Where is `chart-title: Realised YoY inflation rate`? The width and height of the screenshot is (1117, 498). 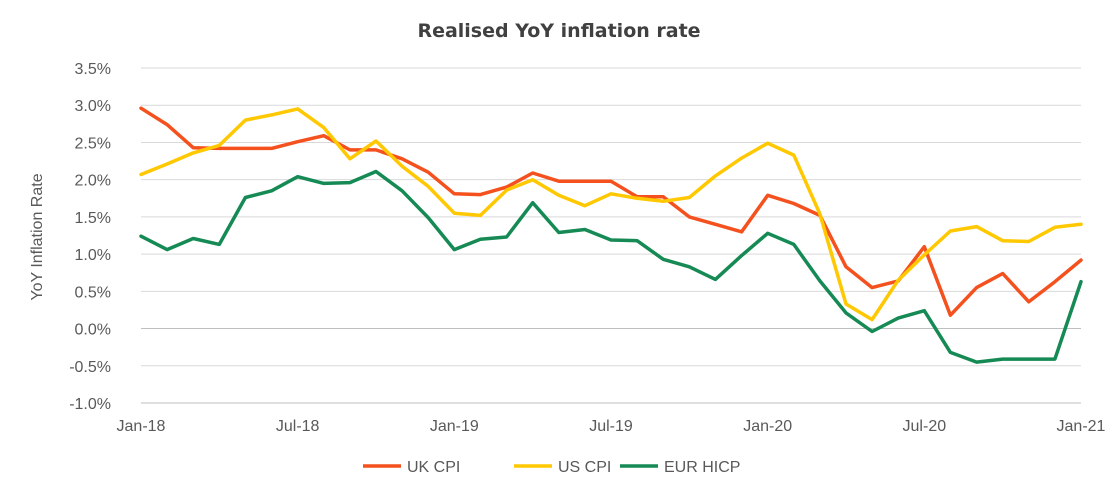
chart-title: Realised YoY inflation rate is located at coordinates (558, 31).